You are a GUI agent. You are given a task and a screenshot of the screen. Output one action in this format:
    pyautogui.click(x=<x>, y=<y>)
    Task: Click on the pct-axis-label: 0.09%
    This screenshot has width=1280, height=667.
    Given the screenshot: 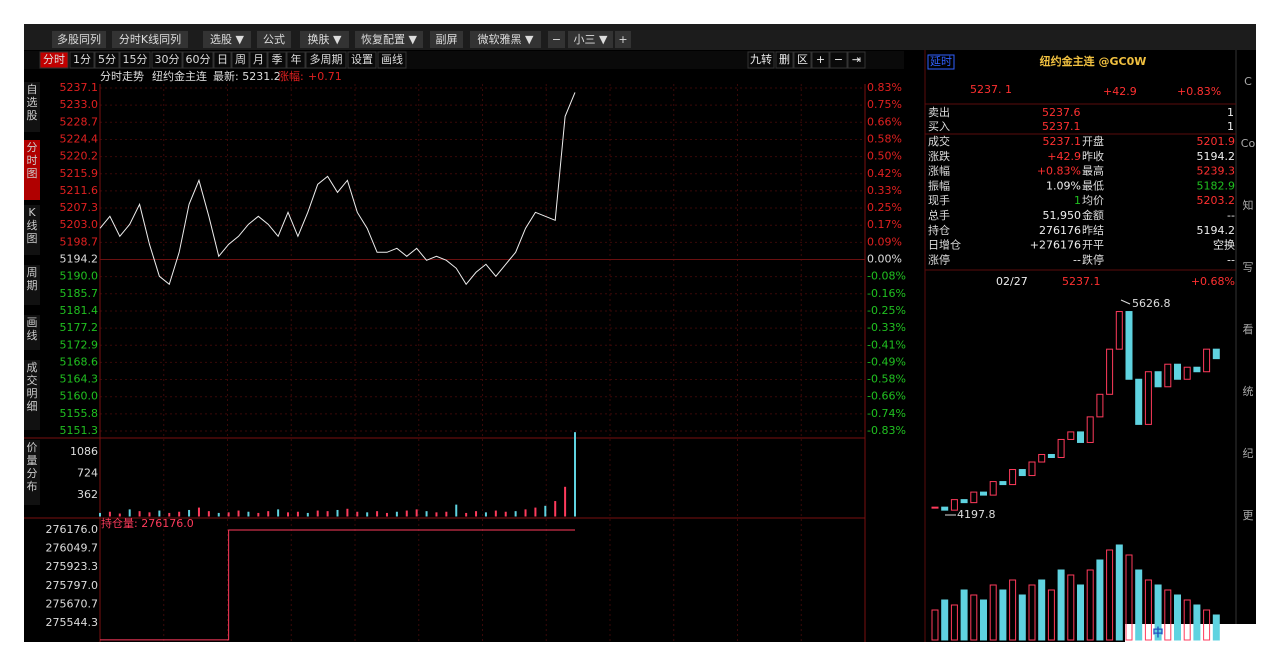 What is the action you would take?
    pyautogui.click(x=884, y=241)
    